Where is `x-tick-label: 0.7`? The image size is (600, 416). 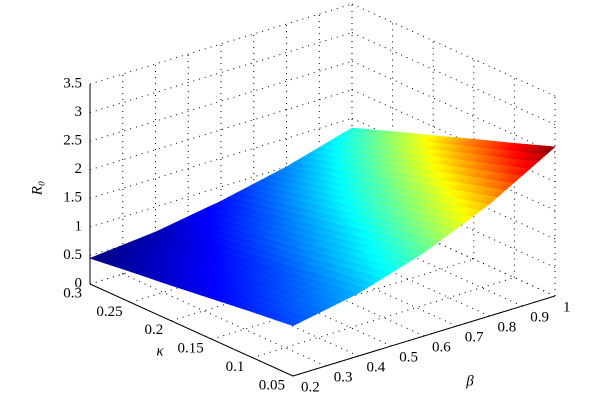
x-tick-label: 0.7 is located at coordinates (474, 337).